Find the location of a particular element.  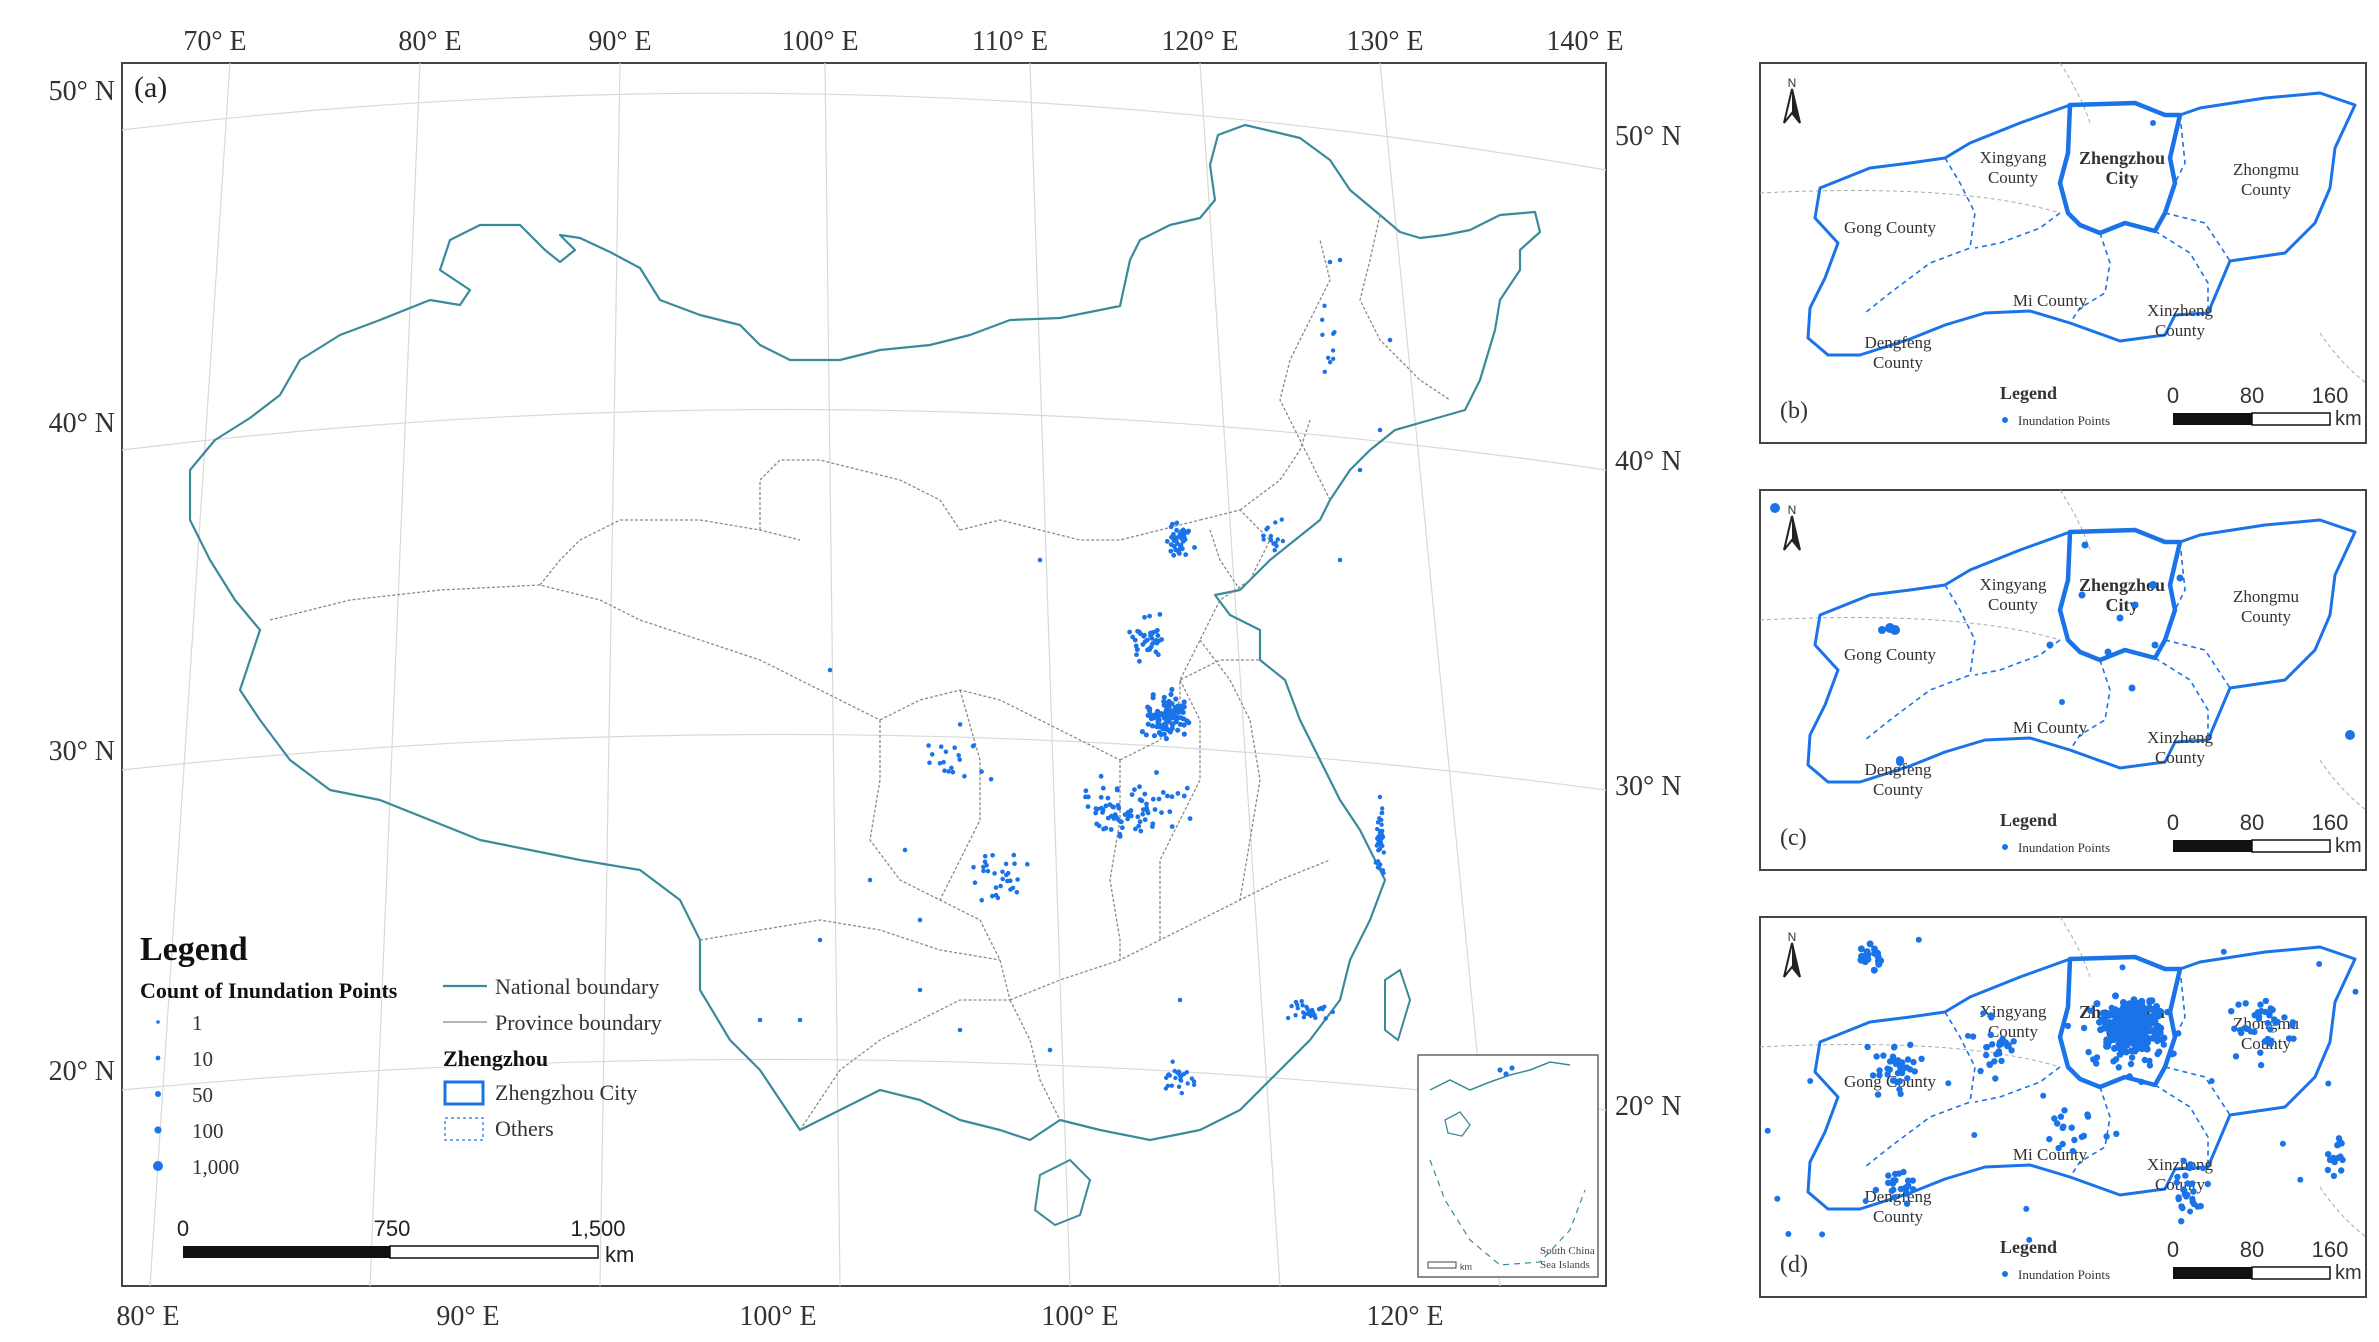

zhengzhou-city-swatch is located at coordinates (464, 1093).